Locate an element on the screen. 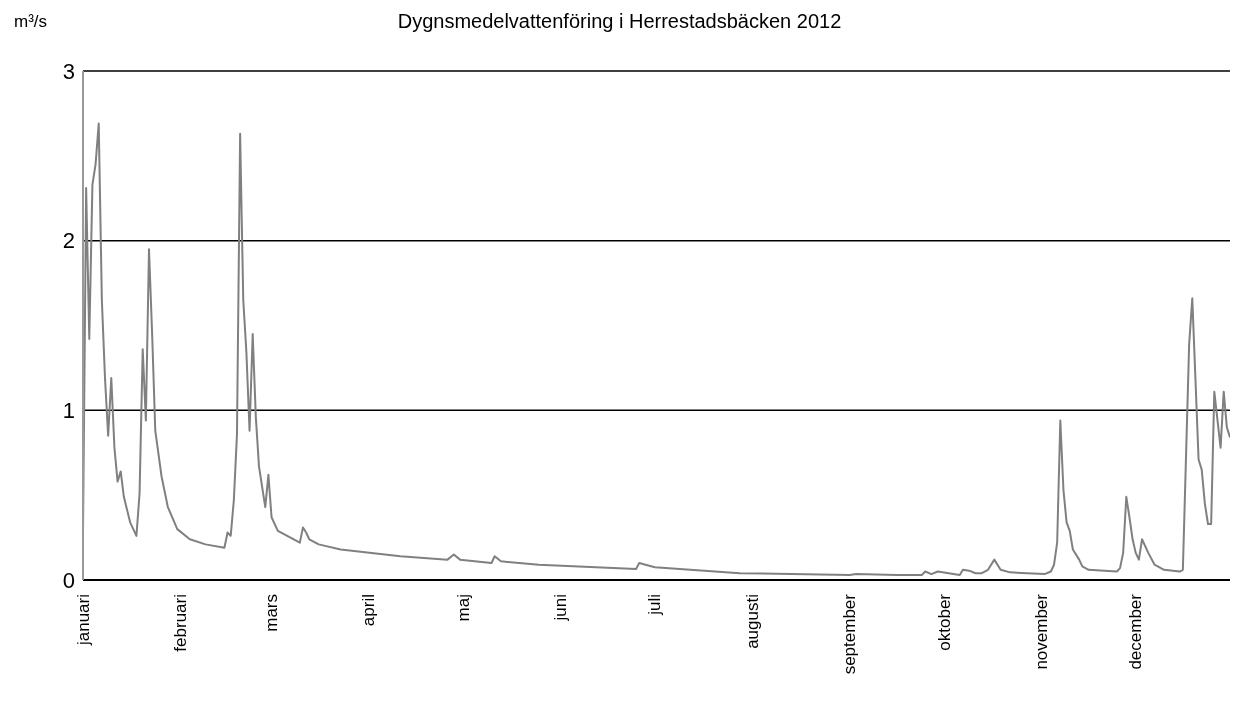  y-tick-label: 2 is located at coordinates (68, 241).